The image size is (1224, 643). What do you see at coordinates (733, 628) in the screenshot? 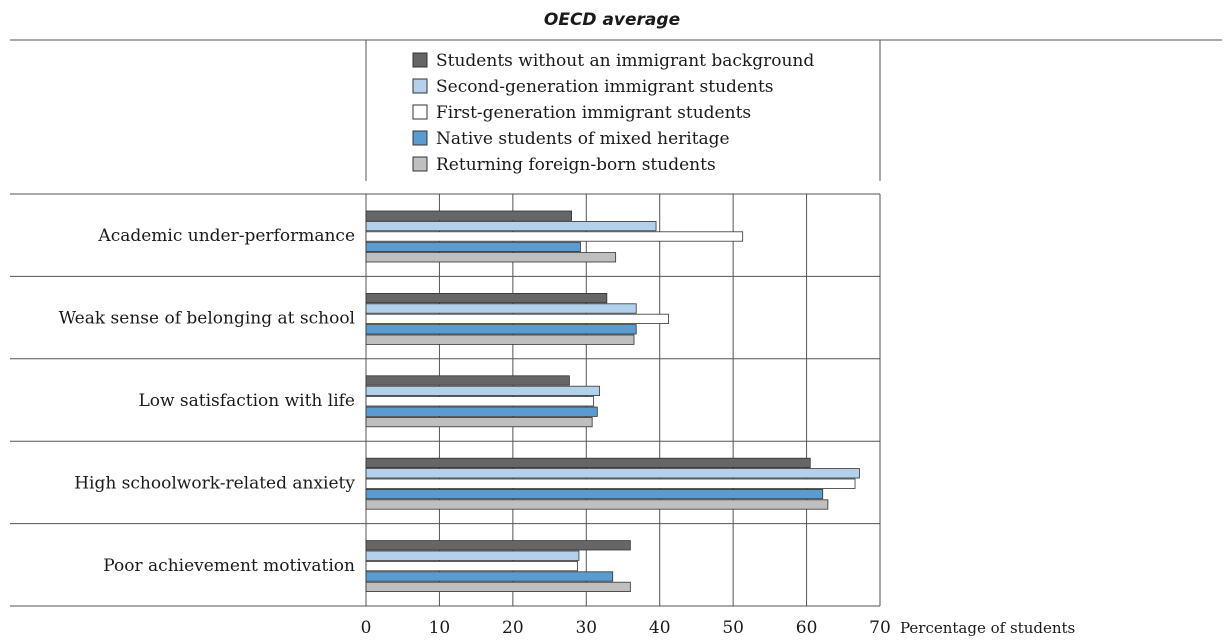
I see `x-tick-label: 50` at bounding box center [733, 628].